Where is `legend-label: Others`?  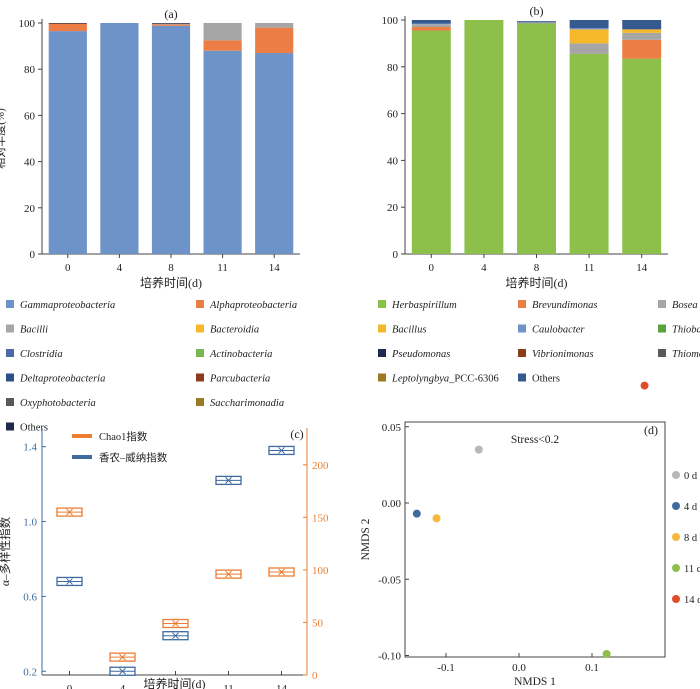
legend-label: Others is located at coordinates (546, 379).